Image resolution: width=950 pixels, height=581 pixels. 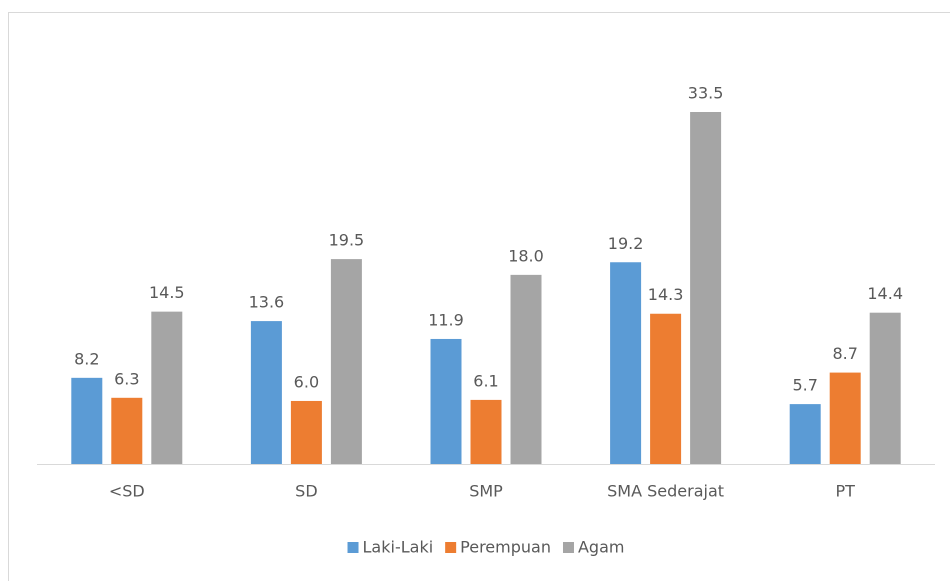 What do you see at coordinates (127, 491) in the screenshot?
I see `x-tick-label: <SD` at bounding box center [127, 491].